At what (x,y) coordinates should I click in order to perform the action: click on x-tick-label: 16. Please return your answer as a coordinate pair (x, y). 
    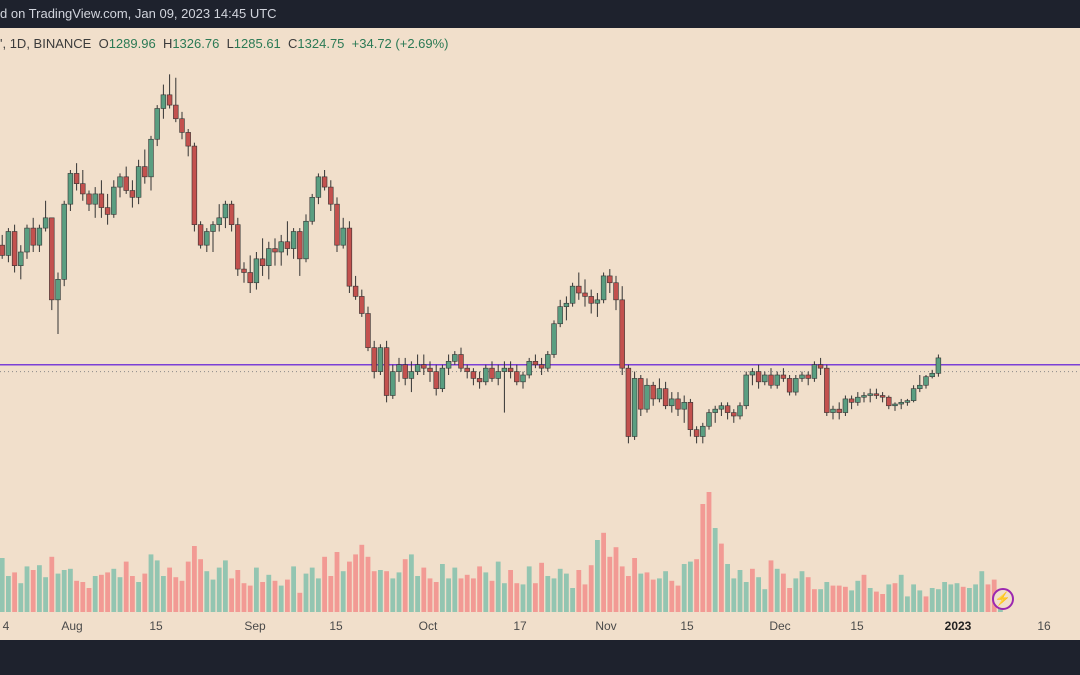
    Looking at the image, I should click on (1044, 626).